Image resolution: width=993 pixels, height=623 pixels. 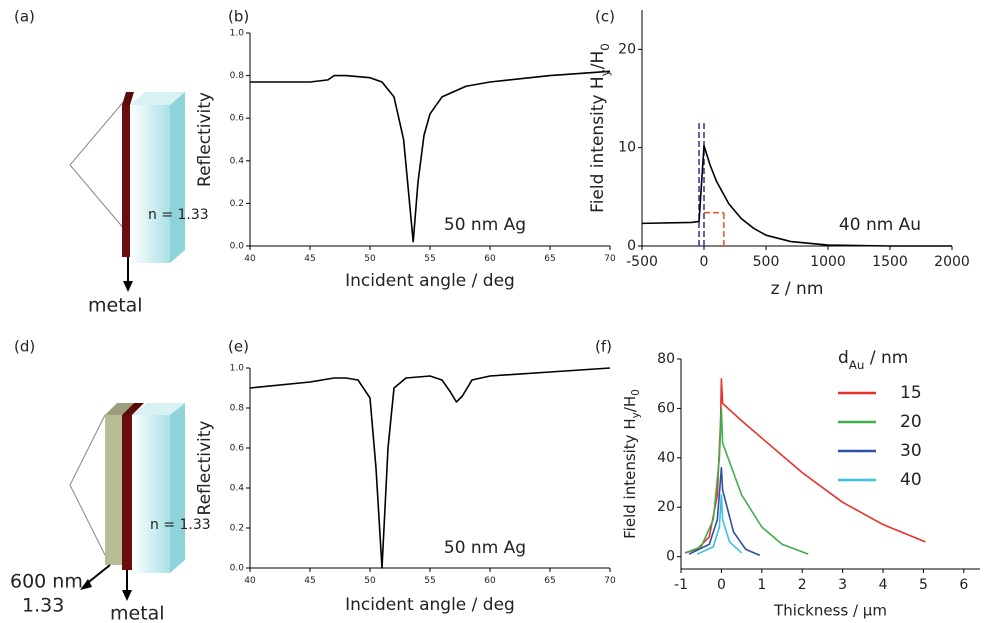 What do you see at coordinates (642, 262) in the screenshot?
I see `x-tick-label: -500` at bounding box center [642, 262].